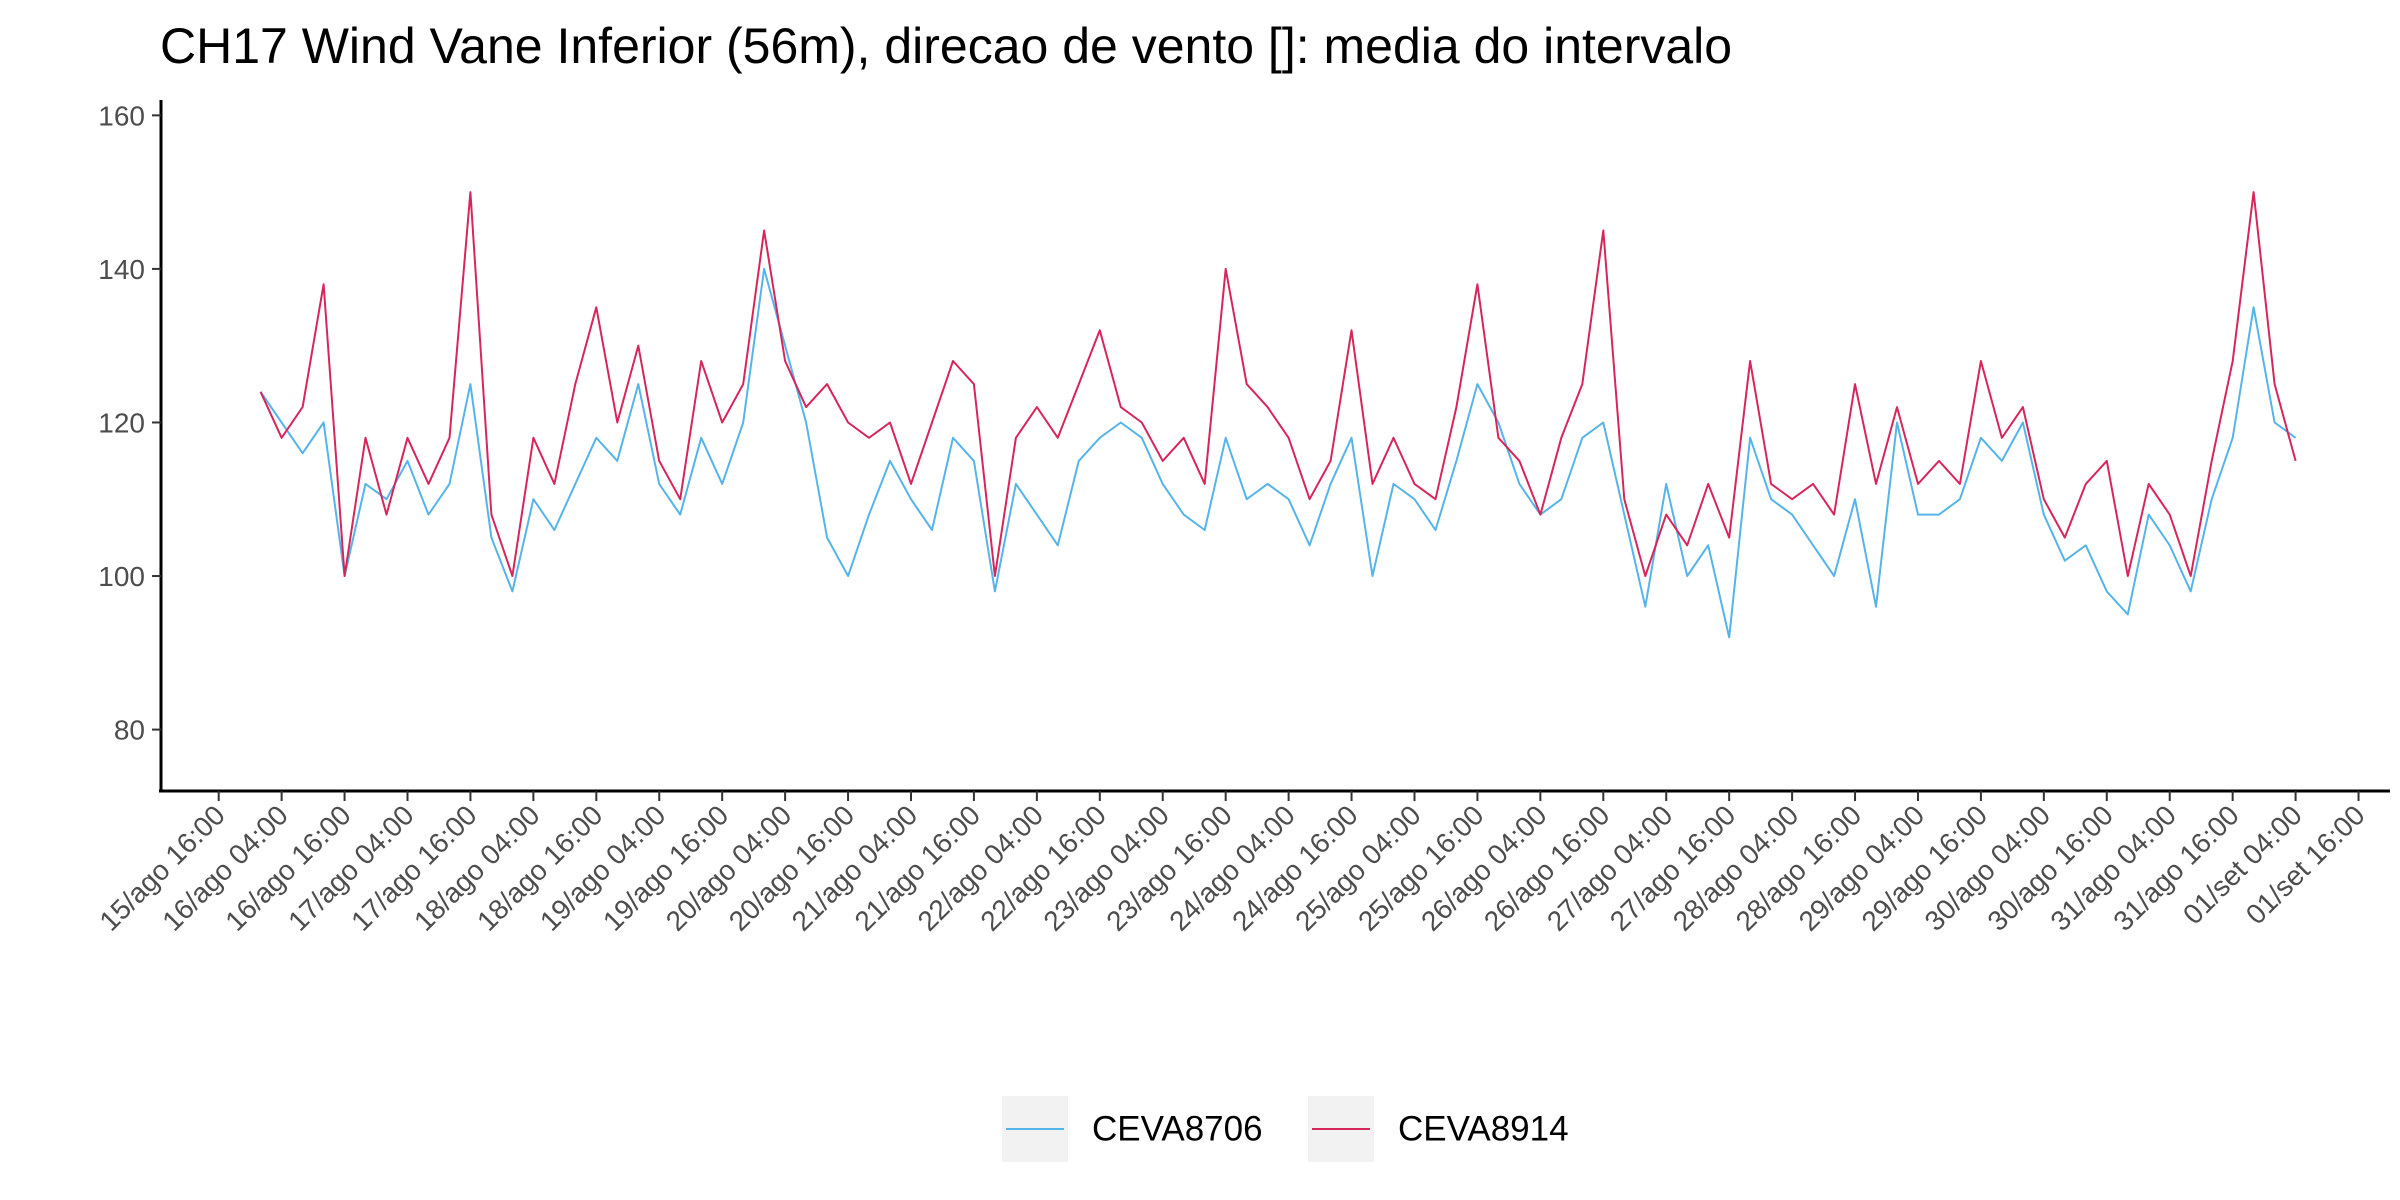 This screenshot has width=2400, height=1200. I want to click on y-tick-label: 80, so click(129, 730).